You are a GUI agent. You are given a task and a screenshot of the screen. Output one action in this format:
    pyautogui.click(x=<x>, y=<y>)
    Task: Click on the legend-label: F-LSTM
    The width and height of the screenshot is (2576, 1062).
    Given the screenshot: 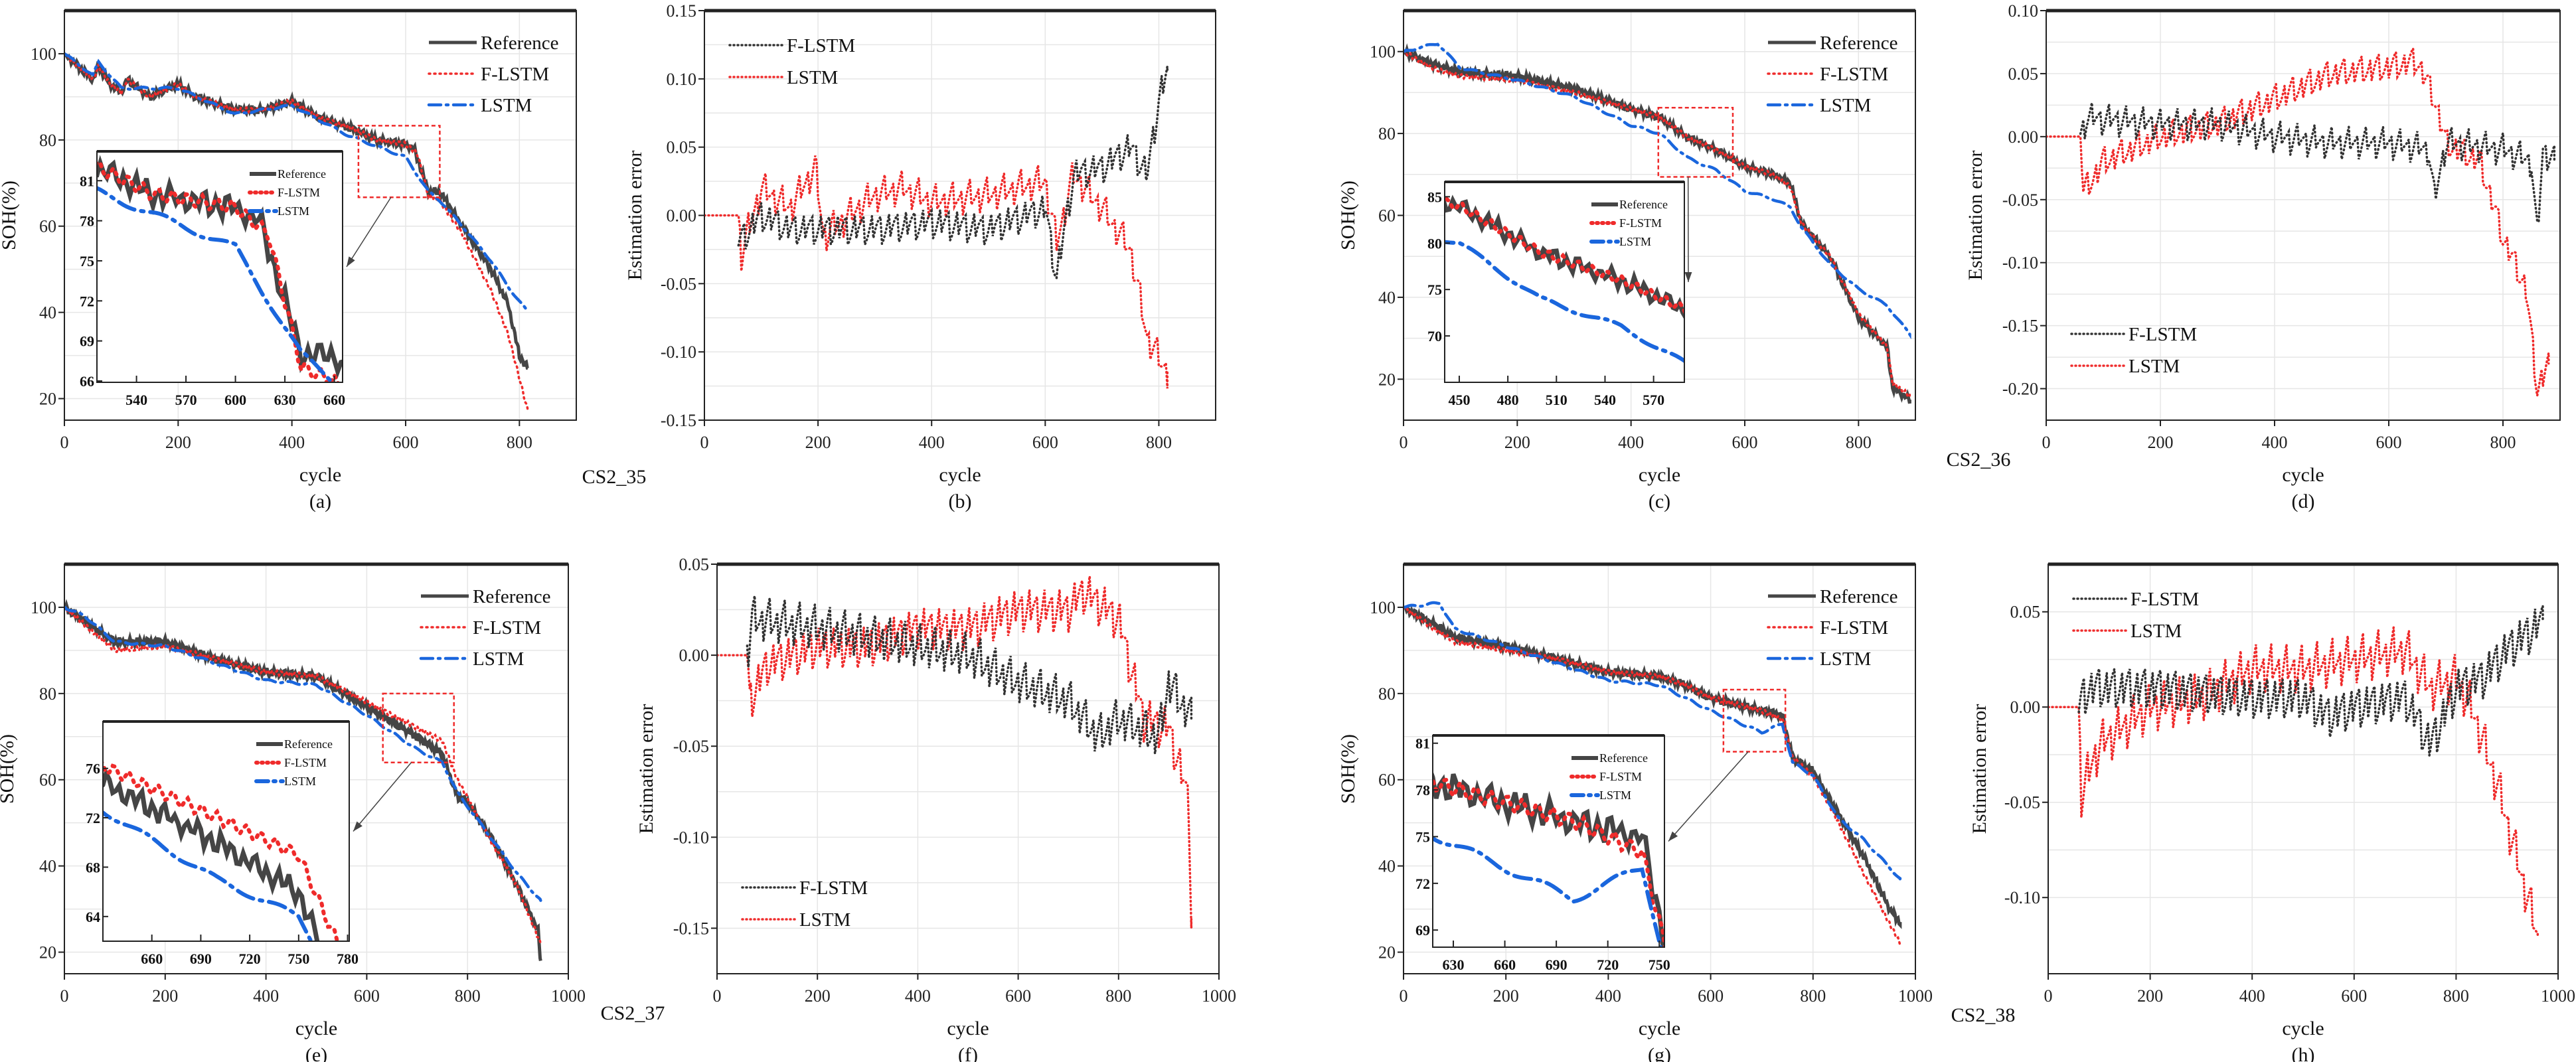 What is the action you would take?
    pyautogui.click(x=507, y=628)
    